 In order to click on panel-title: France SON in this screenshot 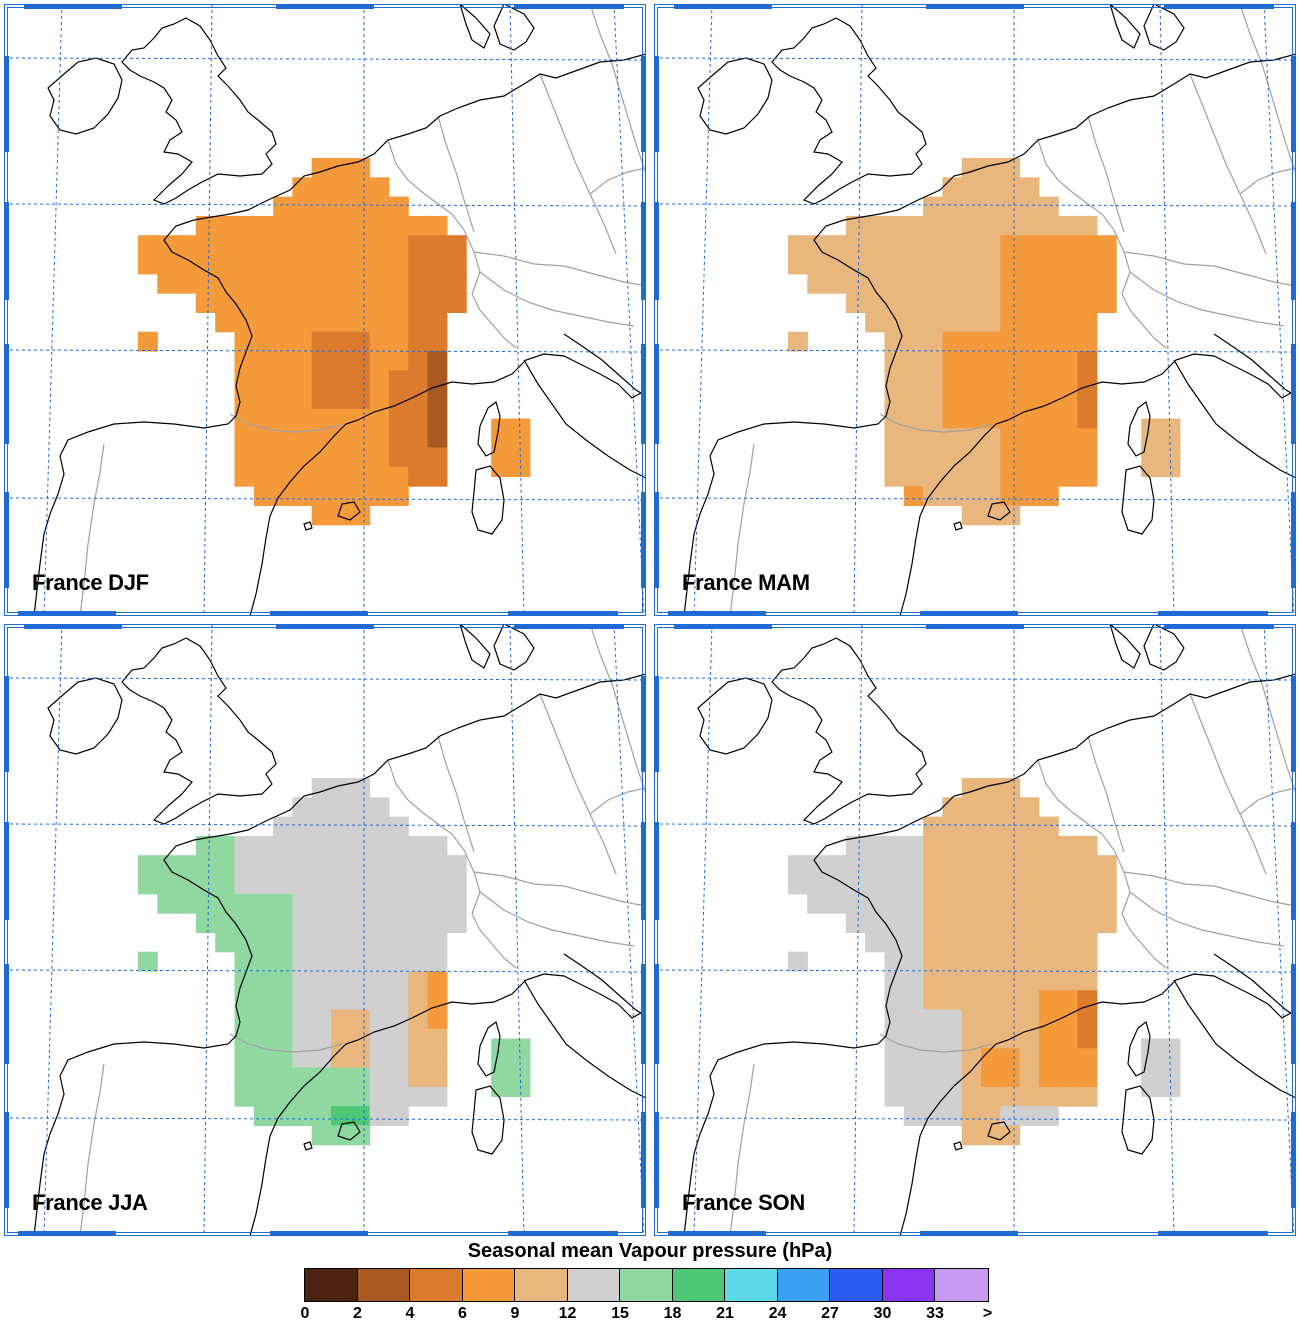, I will do `click(743, 1202)`.